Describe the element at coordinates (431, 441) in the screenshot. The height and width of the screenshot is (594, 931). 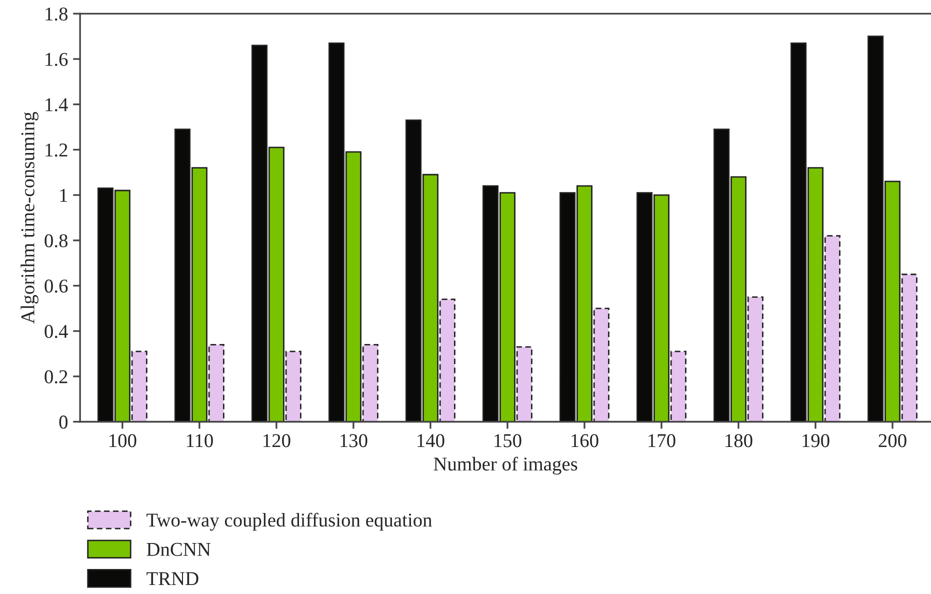
I see `x-tick-label: 140` at that location.